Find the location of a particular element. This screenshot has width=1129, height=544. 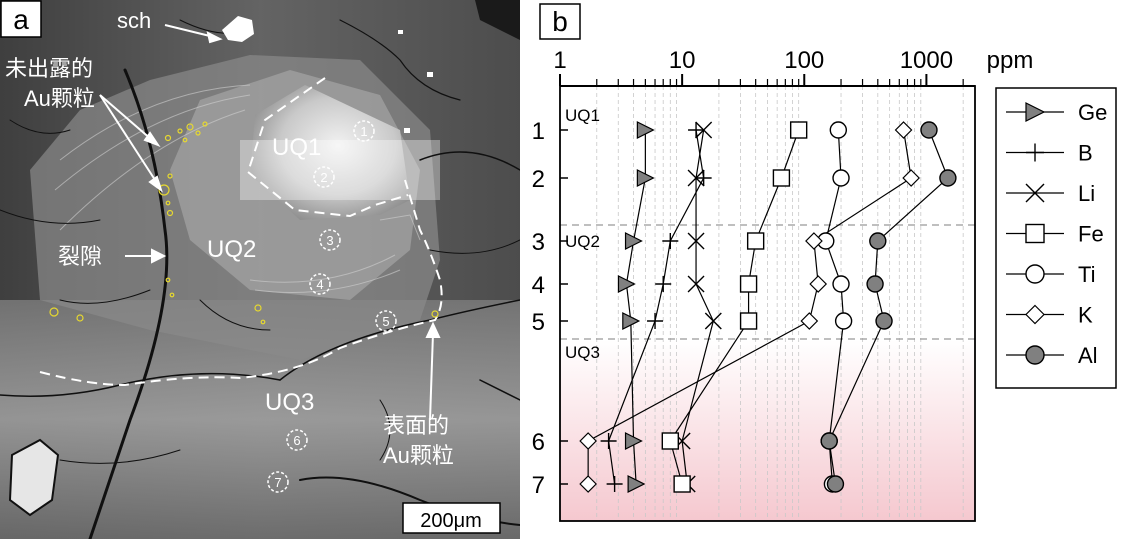

legend-label-ti: Ti is located at coordinates (1087, 274).